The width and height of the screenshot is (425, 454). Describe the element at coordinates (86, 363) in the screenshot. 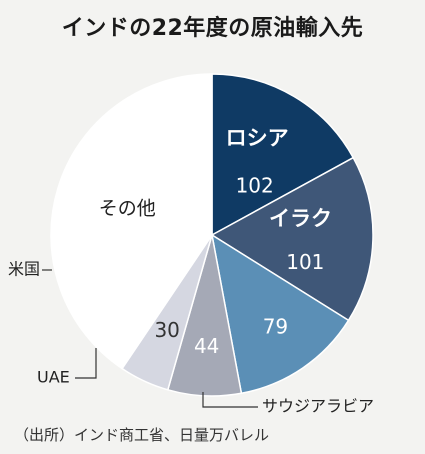

I see `leader-line-uae` at that location.